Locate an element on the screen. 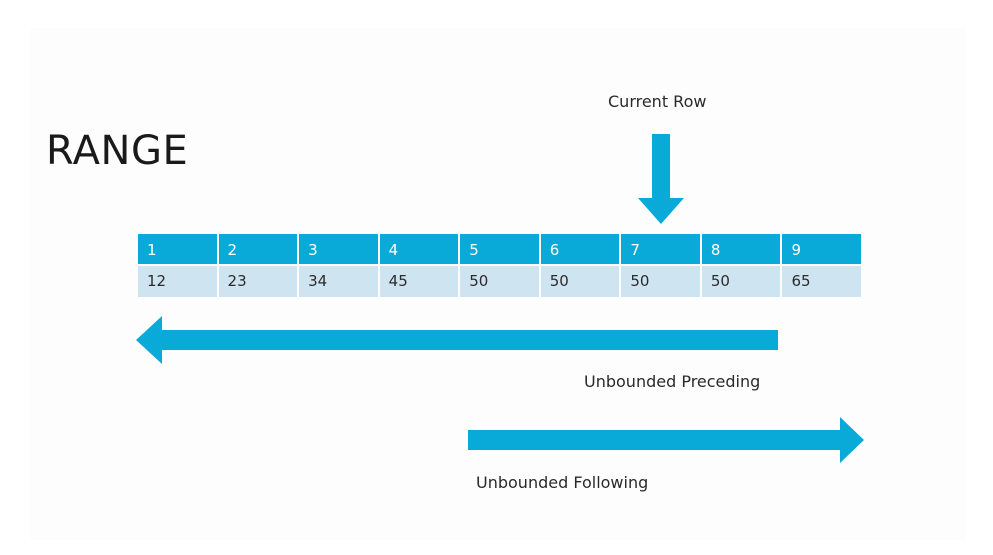 This screenshot has width=993, height=555. unbounded-following-label: Unbounded Following is located at coordinates (562, 482).